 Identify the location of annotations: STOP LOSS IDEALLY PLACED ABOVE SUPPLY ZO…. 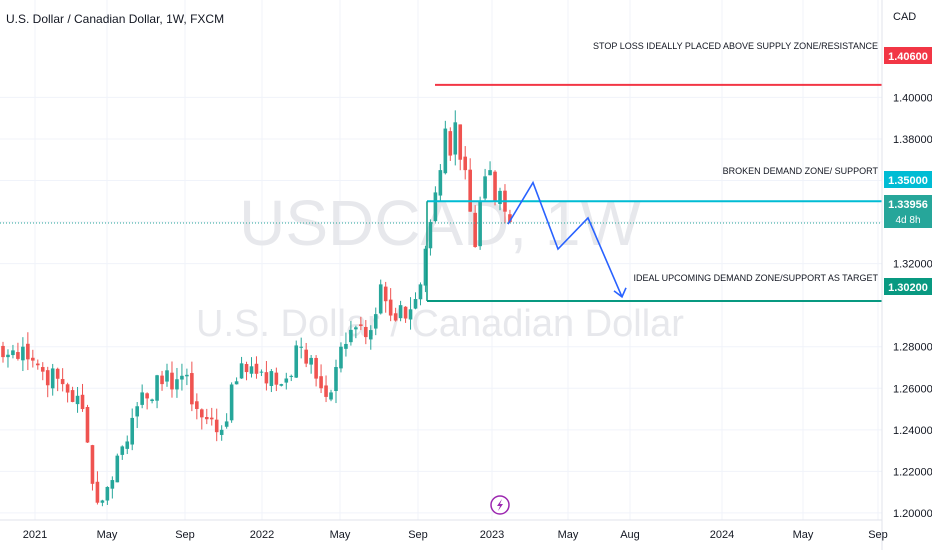
(735, 162).